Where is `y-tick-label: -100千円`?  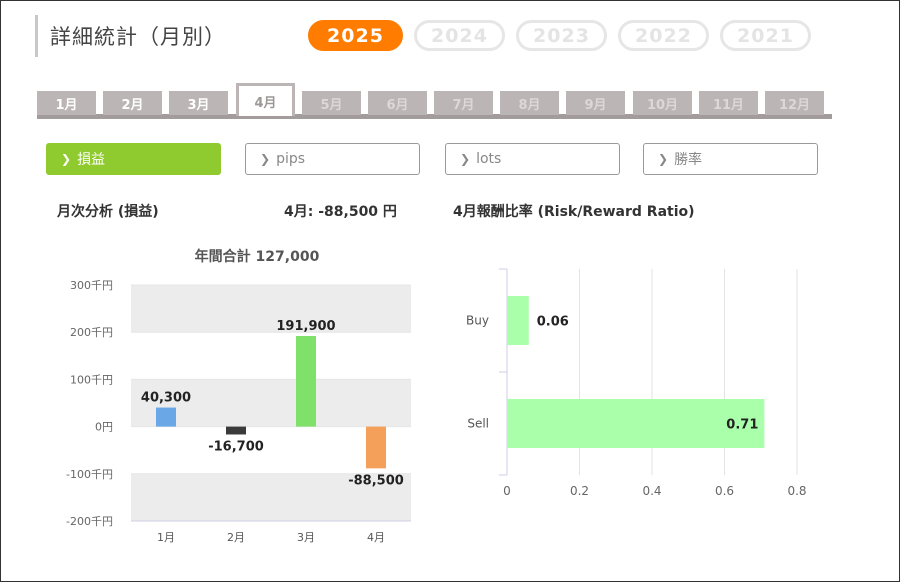
y-tick-label: -100千円 is located at coordinates (89, 474).